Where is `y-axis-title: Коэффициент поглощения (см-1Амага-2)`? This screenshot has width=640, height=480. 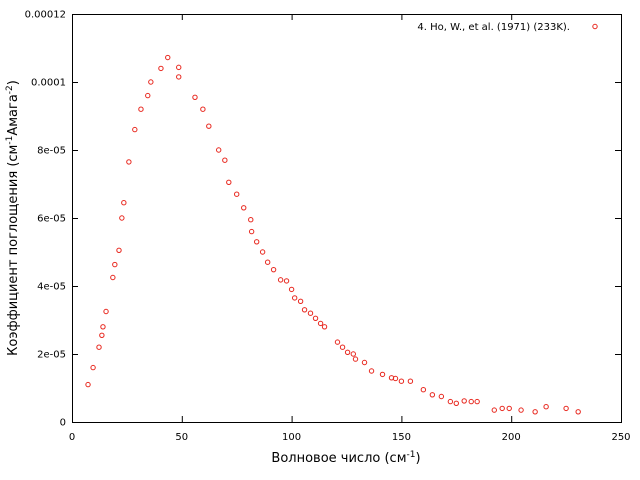
y-axis-title: Коэффициент поглощения (см-1Амага-2) is located at coordinates (13, 218).